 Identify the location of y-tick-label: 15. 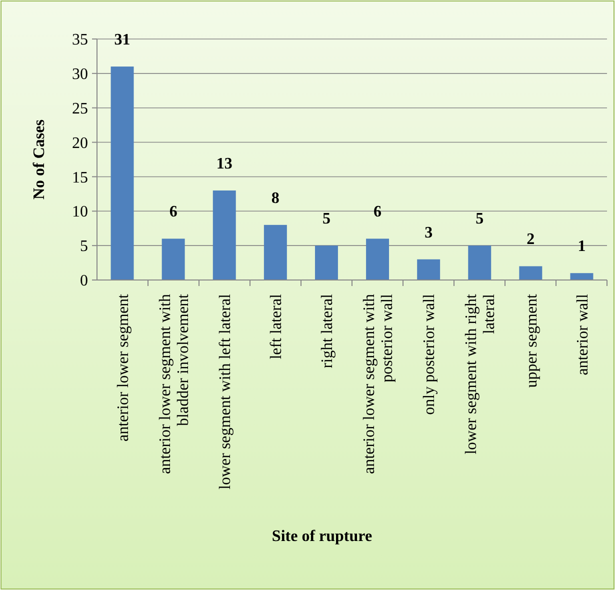
(80, 177).